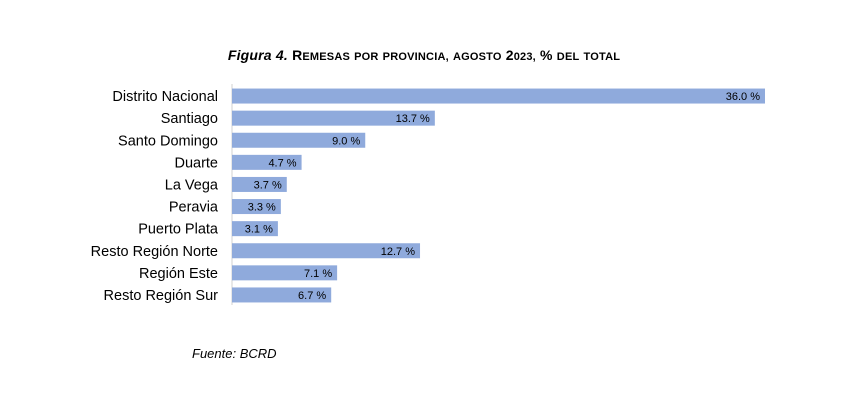 This screenshot has width=848, height=410. What do you see at coordinates (196, 163) in the screenshot?
I see `category-label: Duarte` at bounding box center [196, 163].